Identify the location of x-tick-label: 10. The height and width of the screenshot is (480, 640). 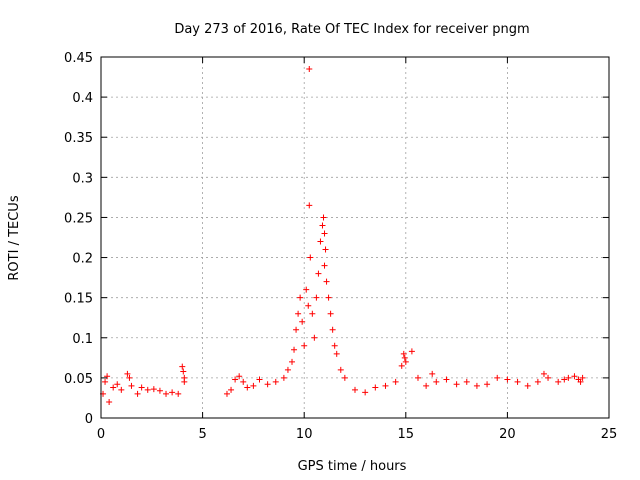
(304, 434).